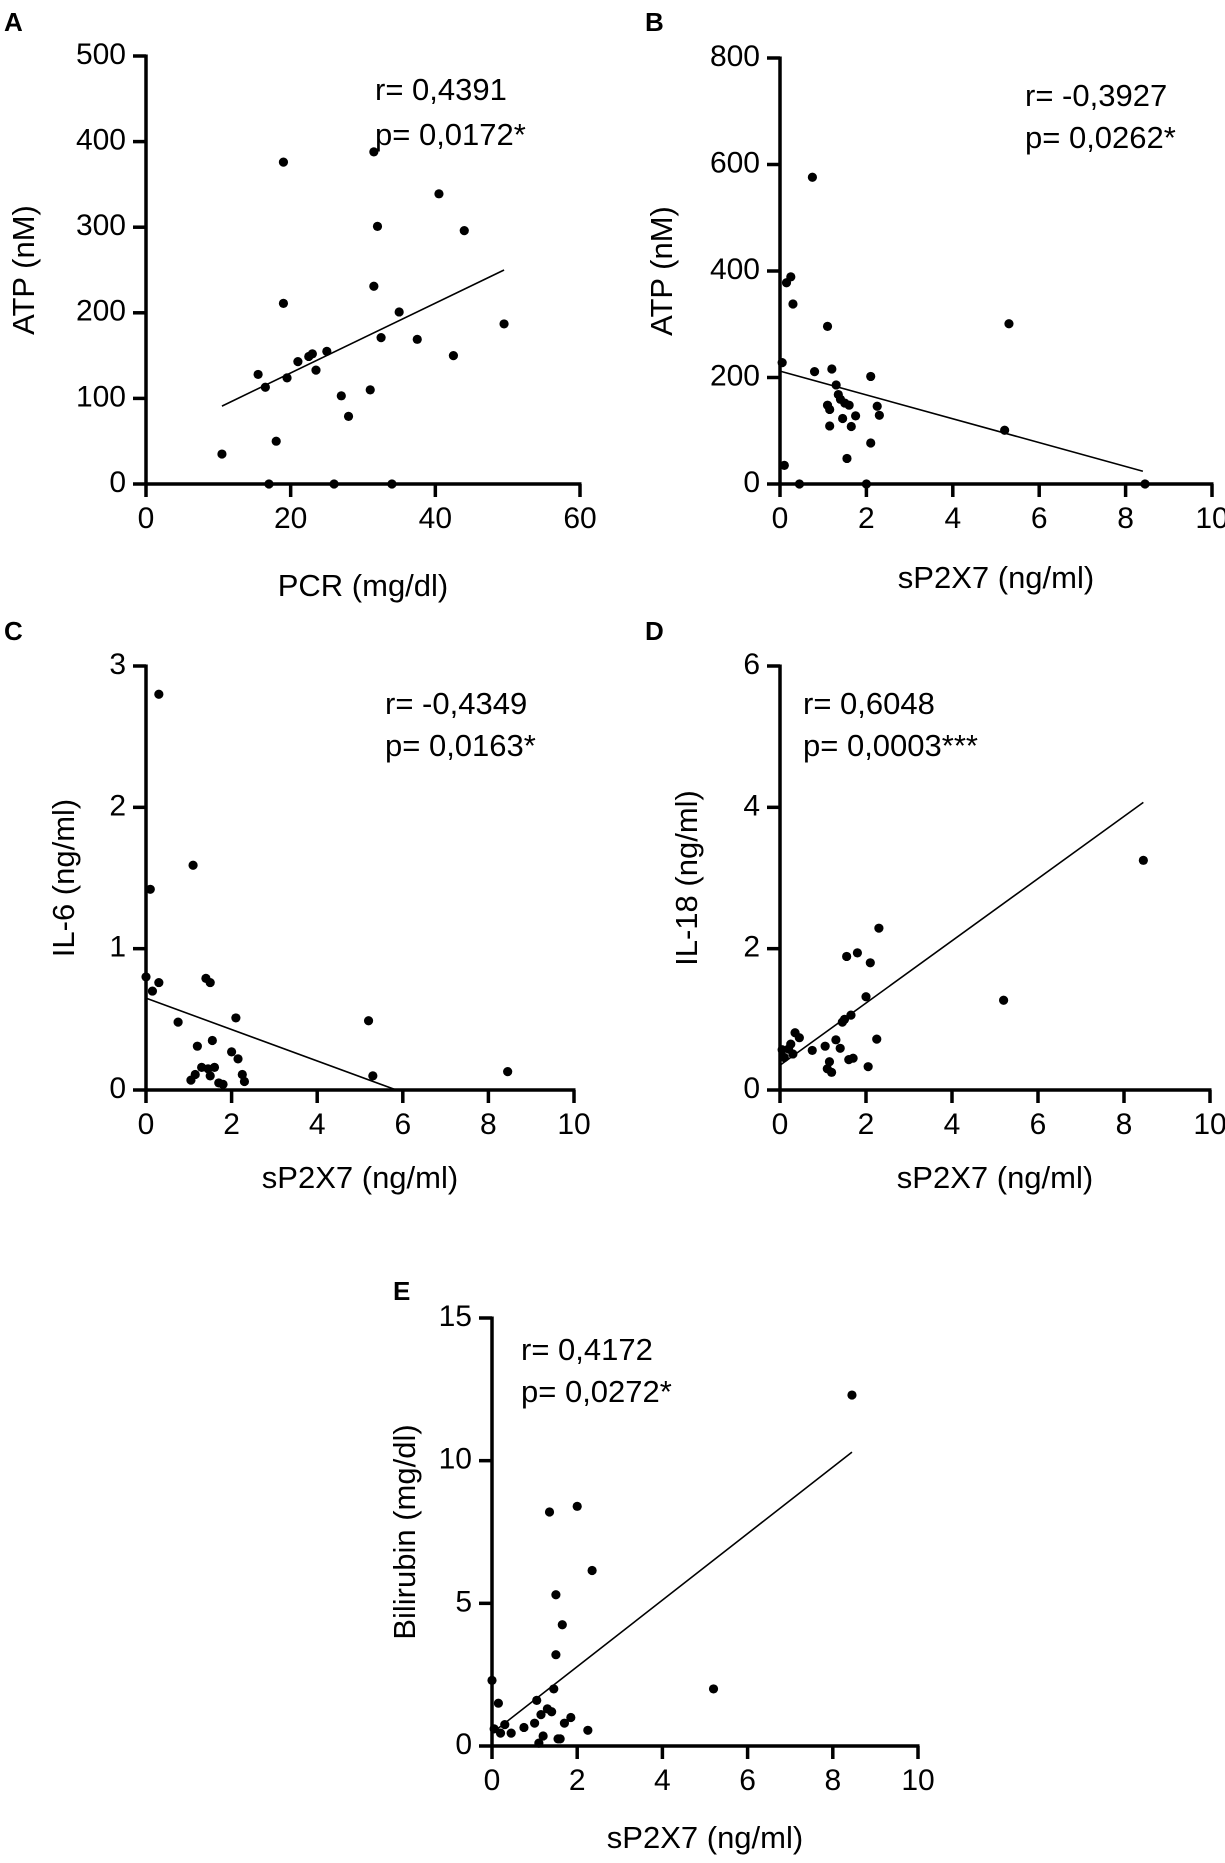 The height and width of the screenshot is (1863, 1225). I want to click on correlation-p: p= 0,0003***, so click(890, 745).